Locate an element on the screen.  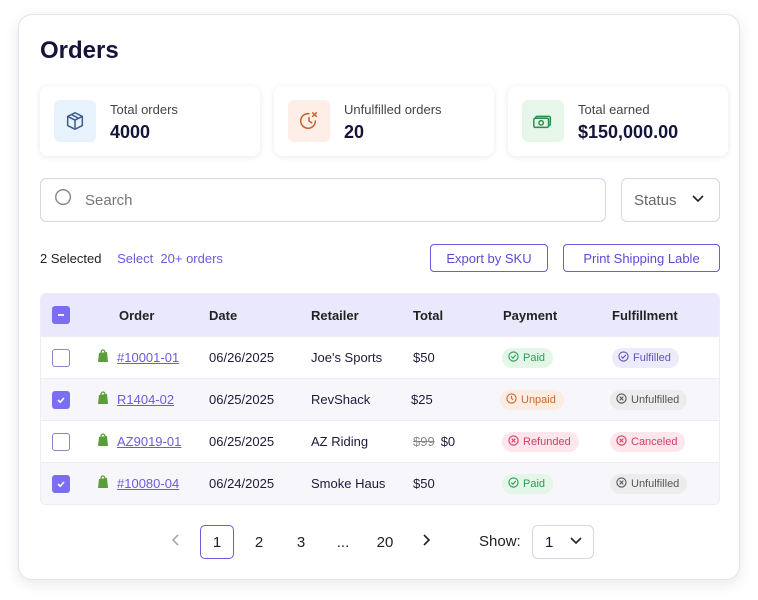
chevron-left-icon is located at coordinates (176, 542).